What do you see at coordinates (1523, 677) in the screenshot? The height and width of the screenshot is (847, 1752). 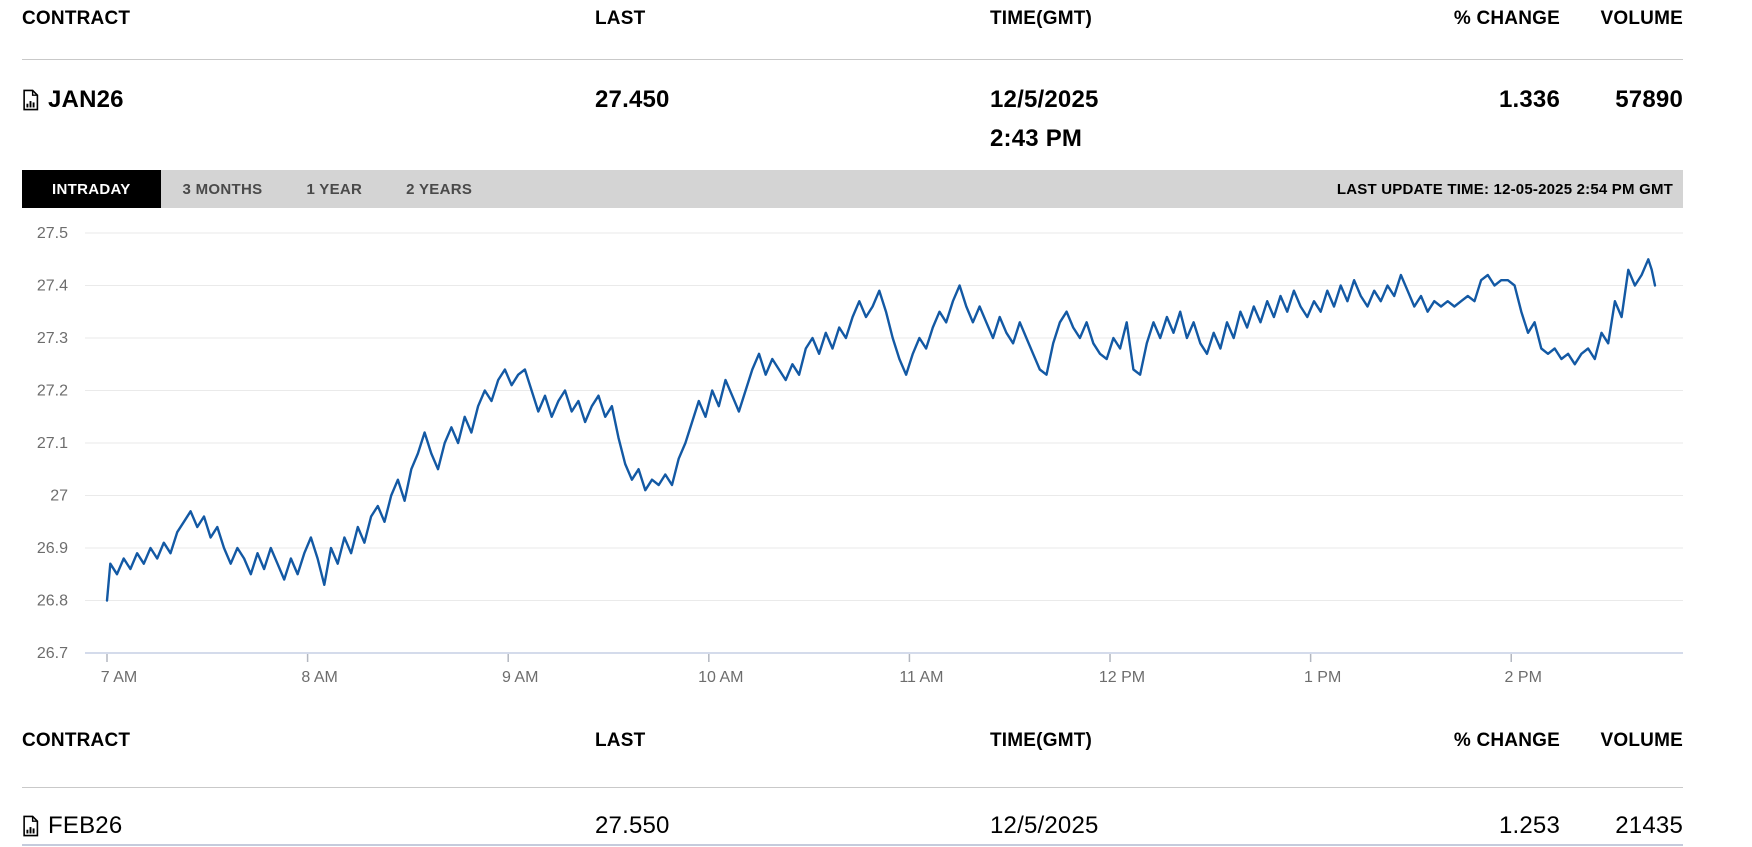 I see `svg-text: 2 PM` at bounding box center [1523, 677].